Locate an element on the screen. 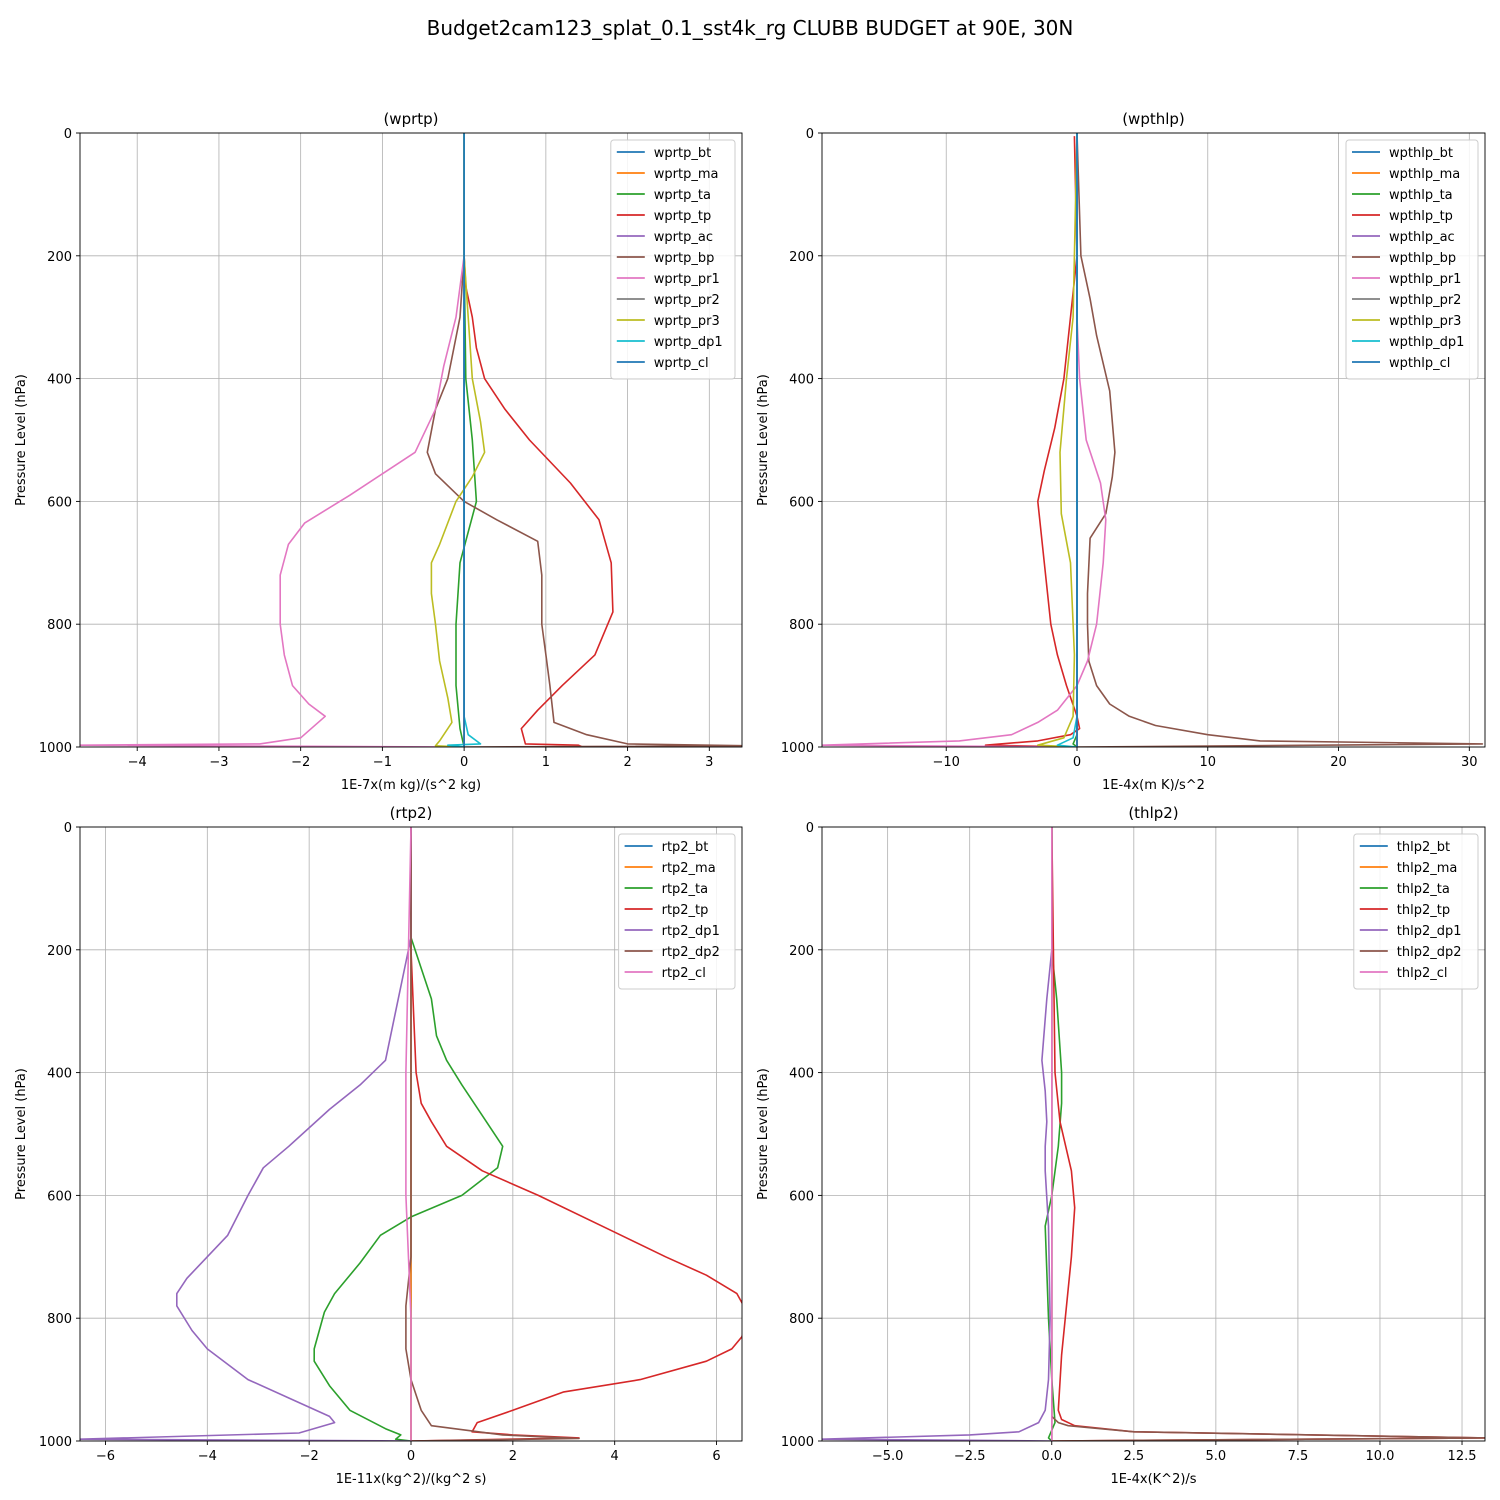 This screenshot has height=1500, width=1500. x-tick-label: 3 is located at coordinates (709, 762).